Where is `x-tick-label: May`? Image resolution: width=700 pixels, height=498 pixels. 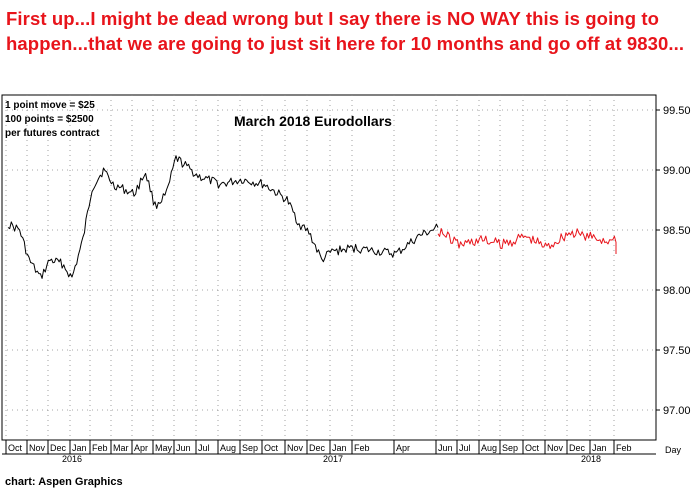 x-tick-label: May is located at coordinates (164, 448).